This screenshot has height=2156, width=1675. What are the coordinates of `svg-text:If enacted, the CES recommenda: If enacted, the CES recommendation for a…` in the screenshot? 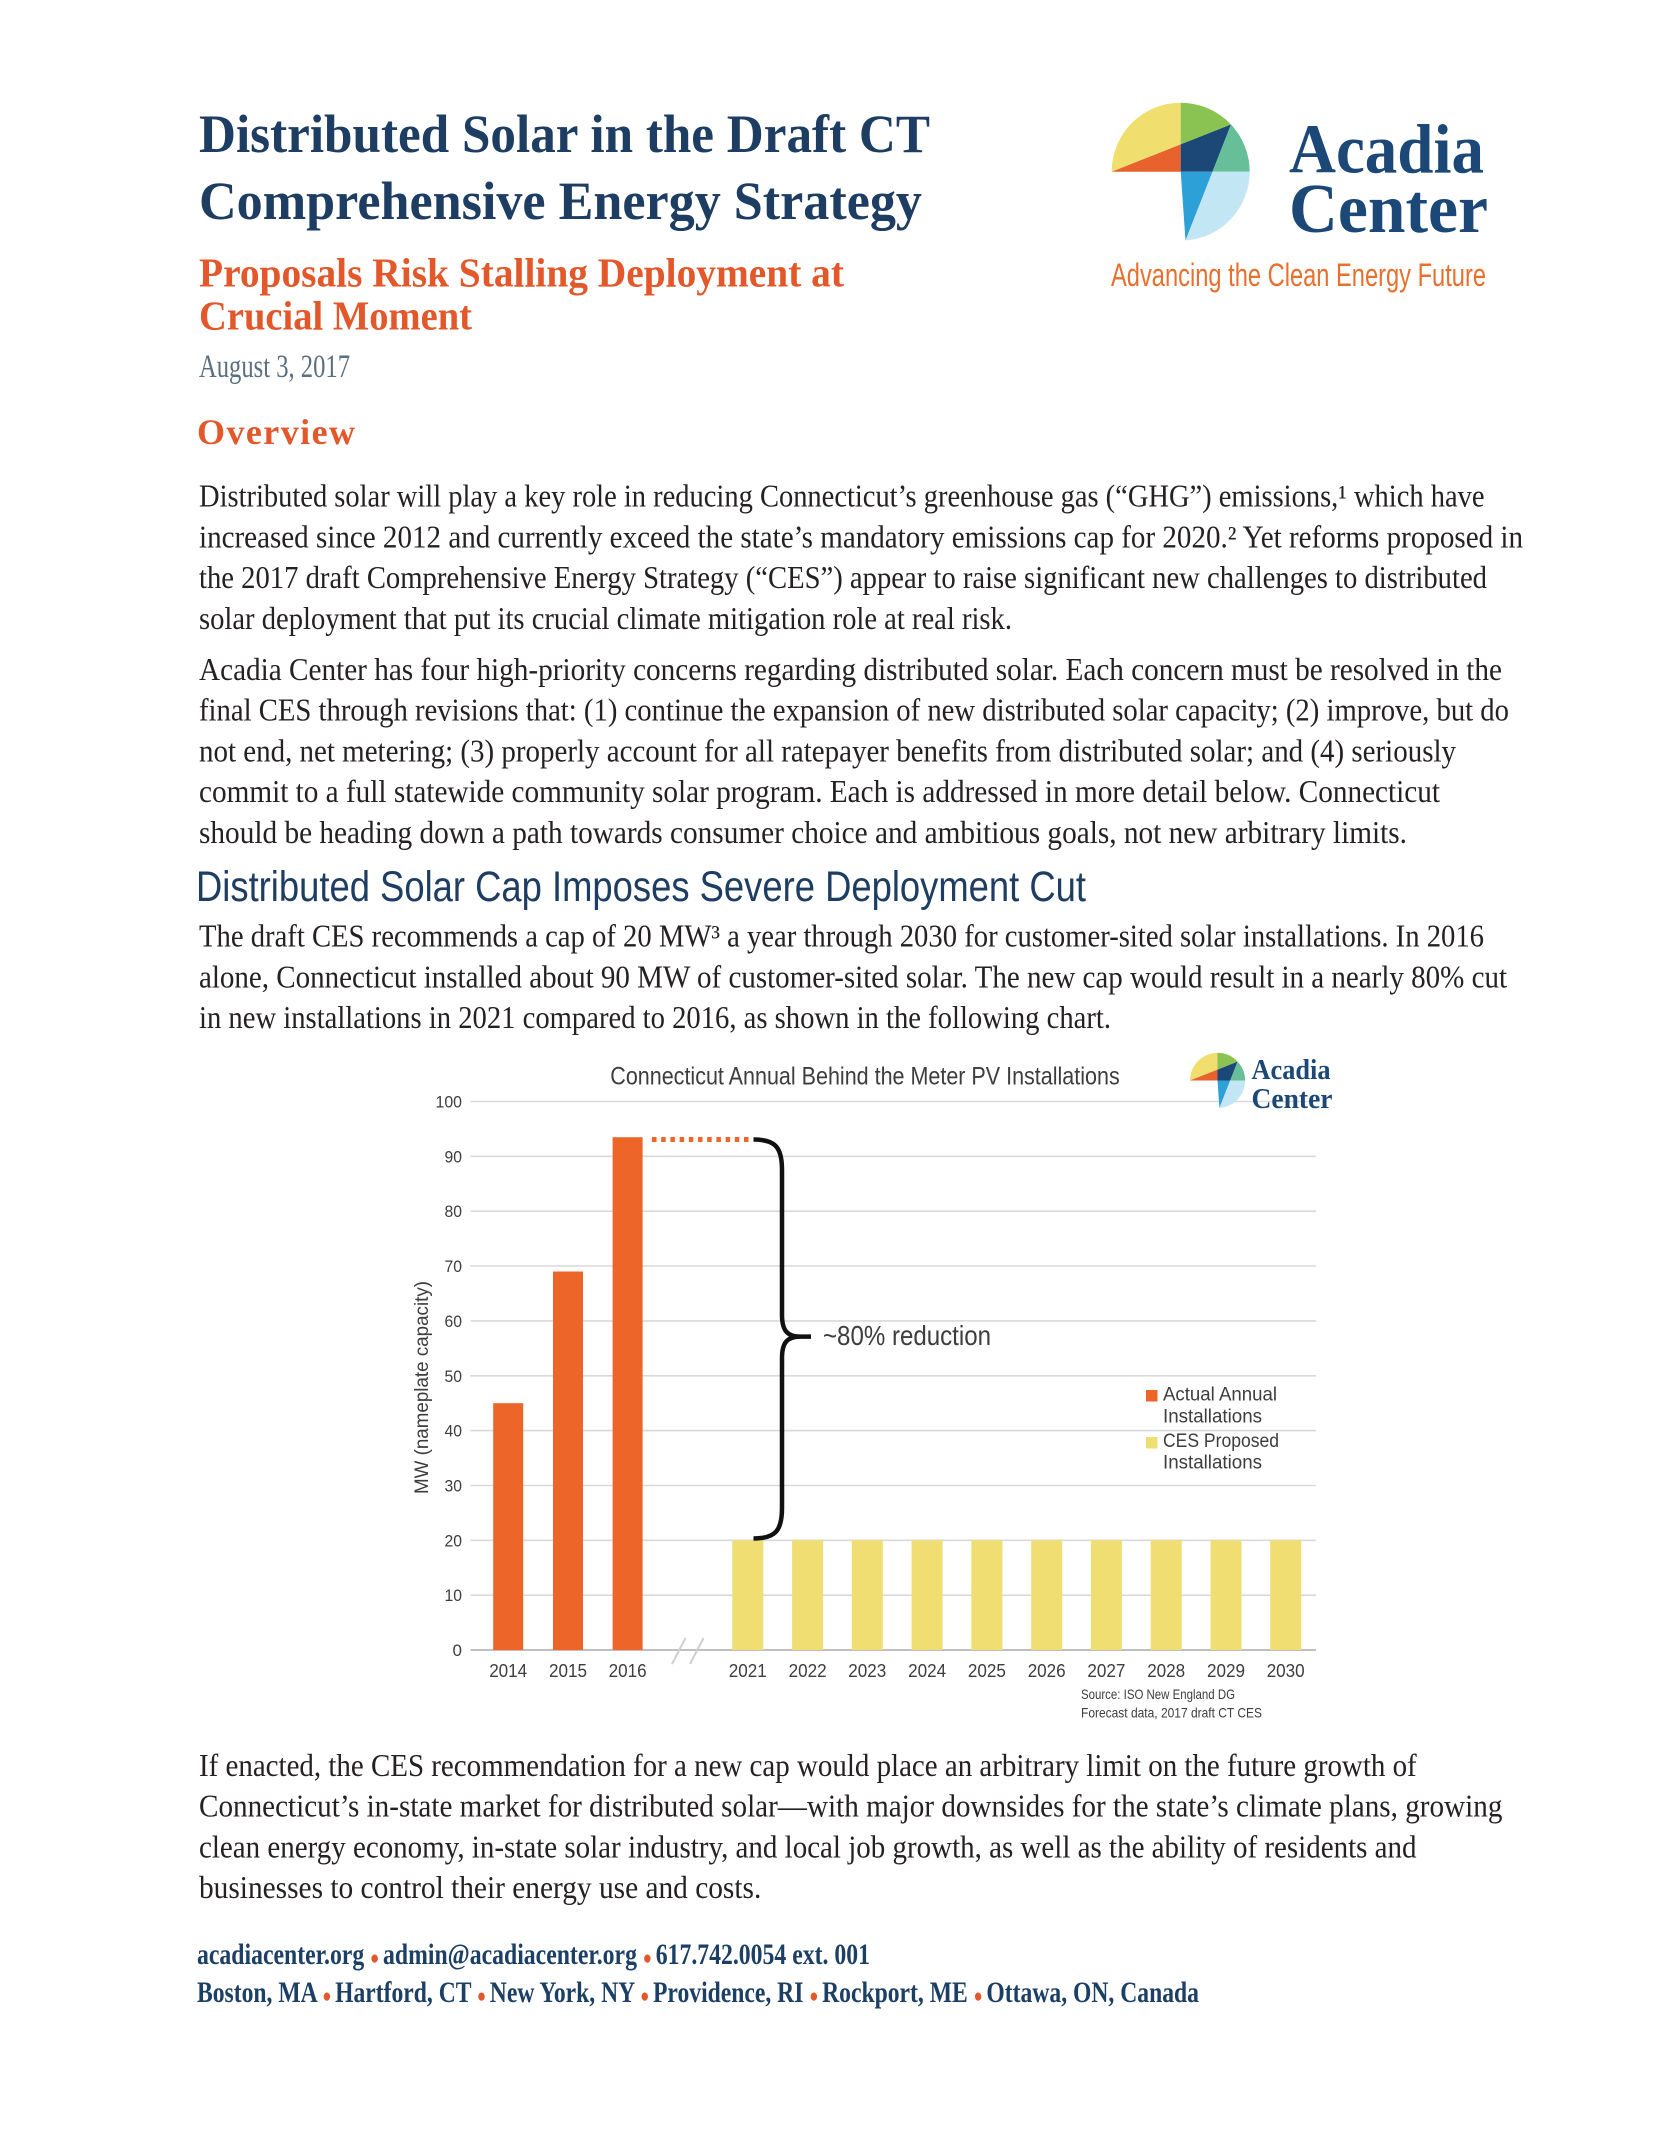 It's located at (808, 1765).